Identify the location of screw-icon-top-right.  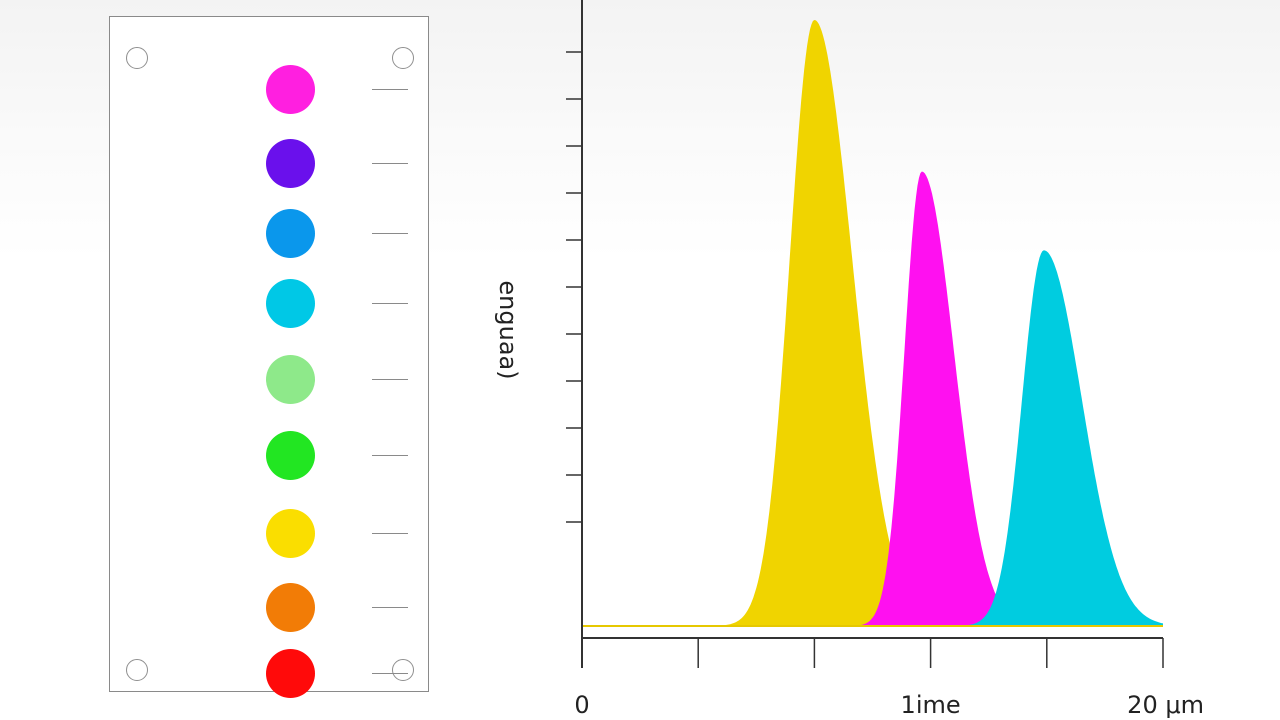
(403, 58).